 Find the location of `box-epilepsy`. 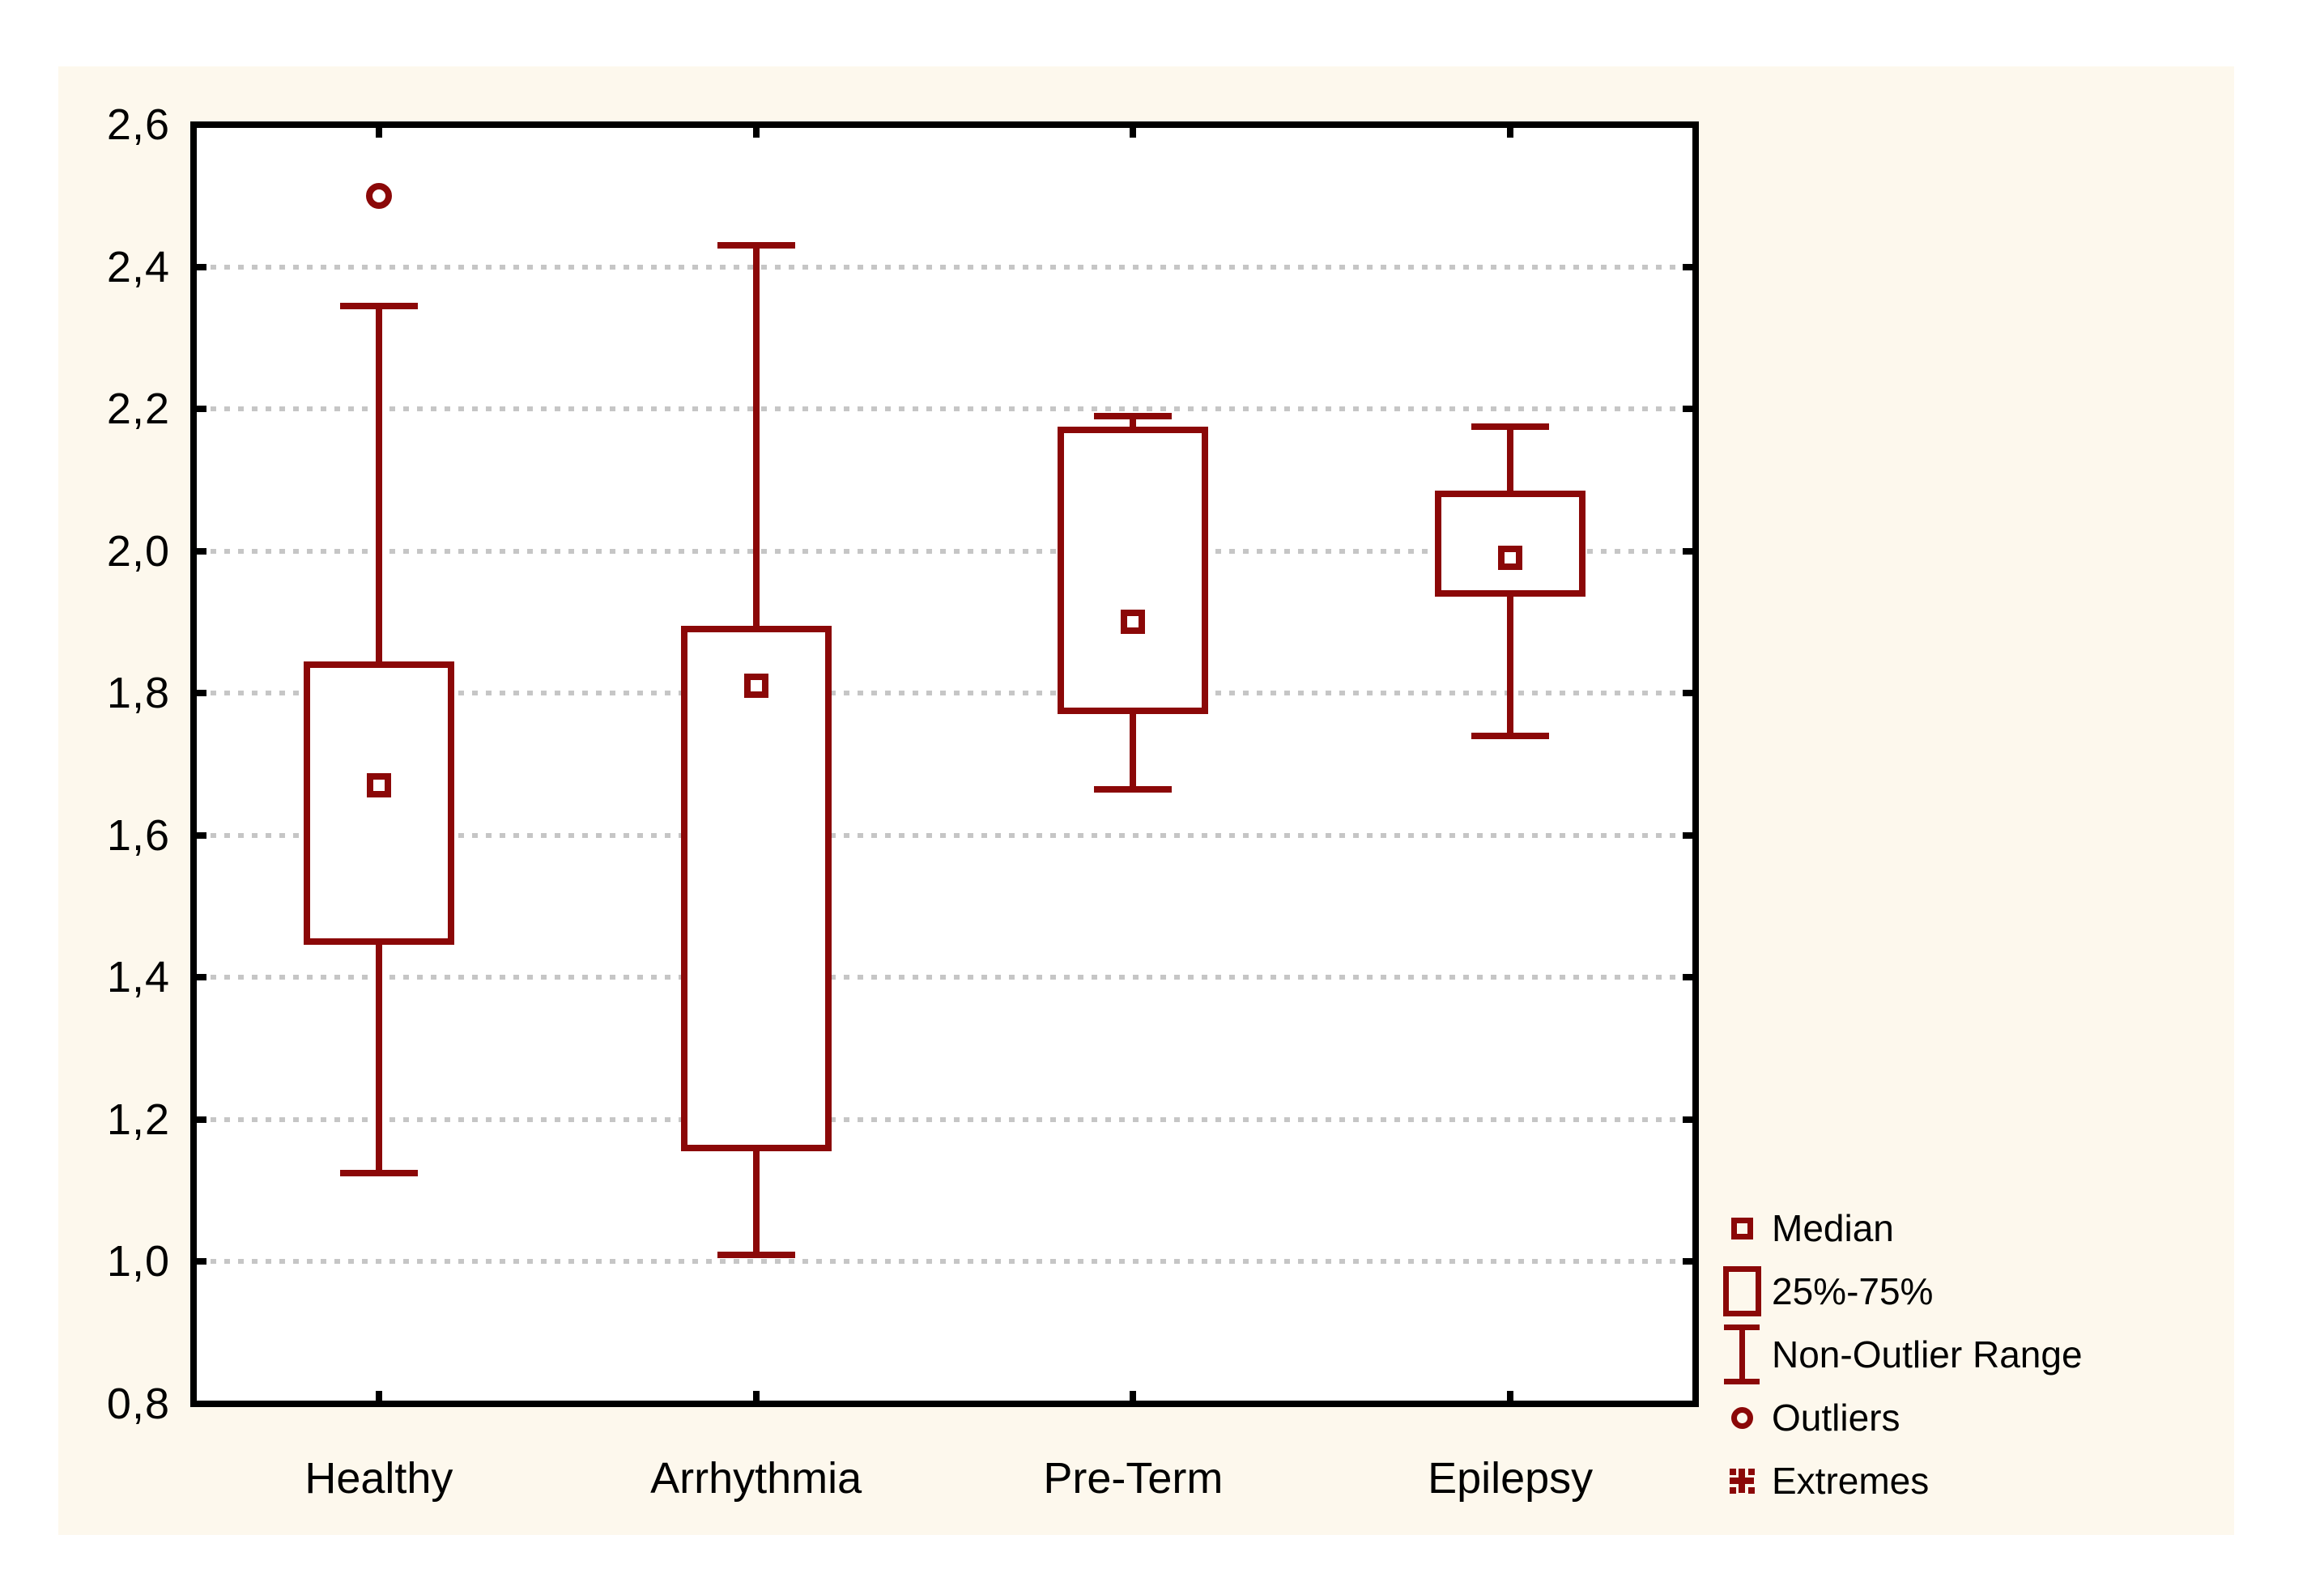

box-epilepsy is located at coordinates (1511, 544).